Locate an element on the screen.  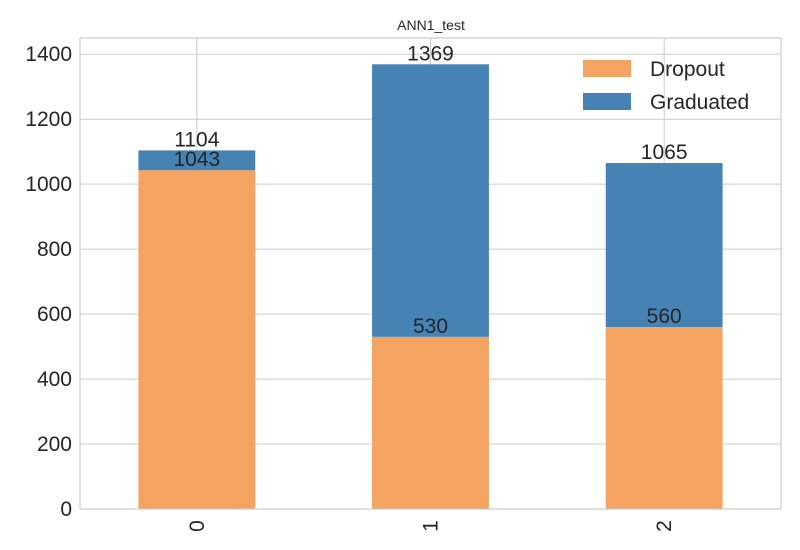
y-tick-label: 600 is located at coordinates (54, 314).